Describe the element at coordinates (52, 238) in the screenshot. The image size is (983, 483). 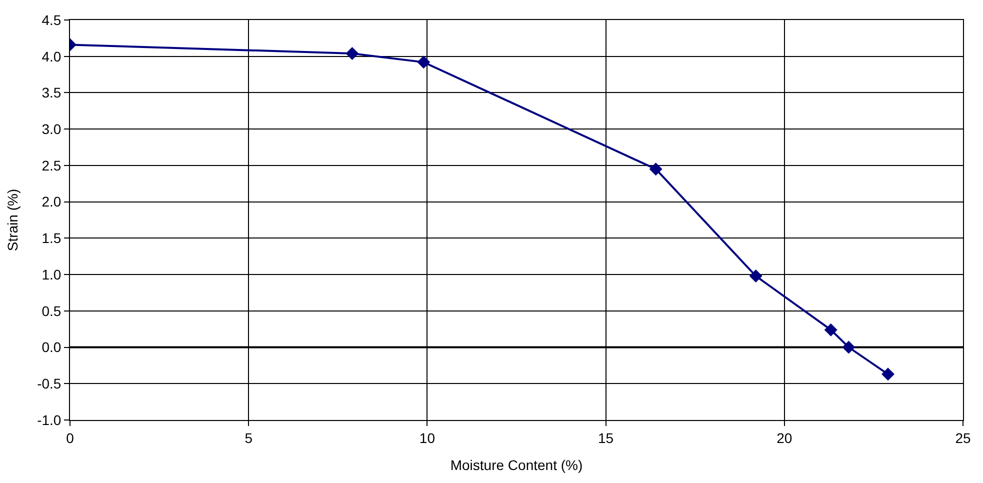
I see `y-tick-label: 1.5` at that location.